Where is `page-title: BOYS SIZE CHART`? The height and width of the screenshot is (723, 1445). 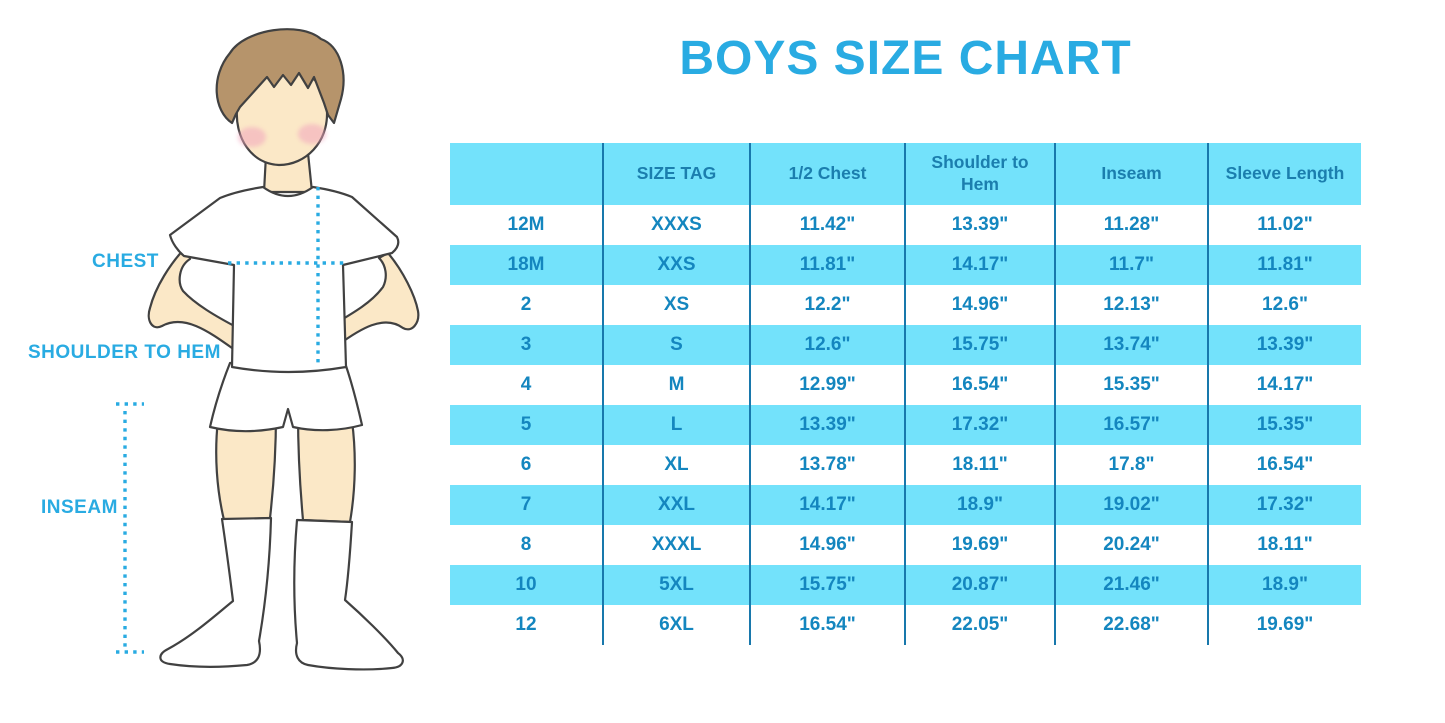
page-title: BOYS SIZE CHART is located at coordinates (905, 58).